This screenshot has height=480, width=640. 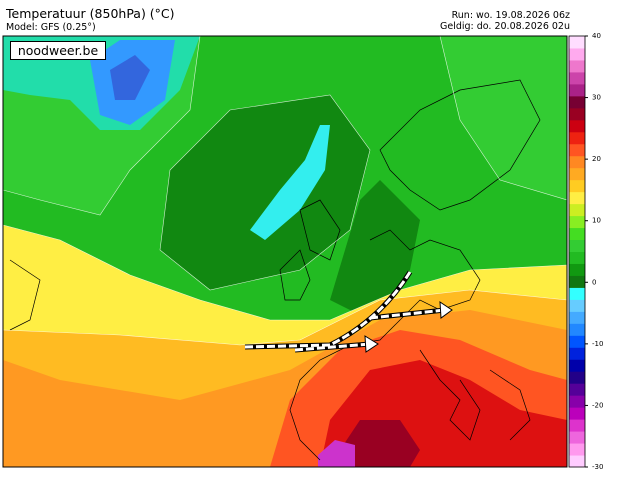 I want to click on colorbar-tick-label: 30, so click(x=596, y=98).